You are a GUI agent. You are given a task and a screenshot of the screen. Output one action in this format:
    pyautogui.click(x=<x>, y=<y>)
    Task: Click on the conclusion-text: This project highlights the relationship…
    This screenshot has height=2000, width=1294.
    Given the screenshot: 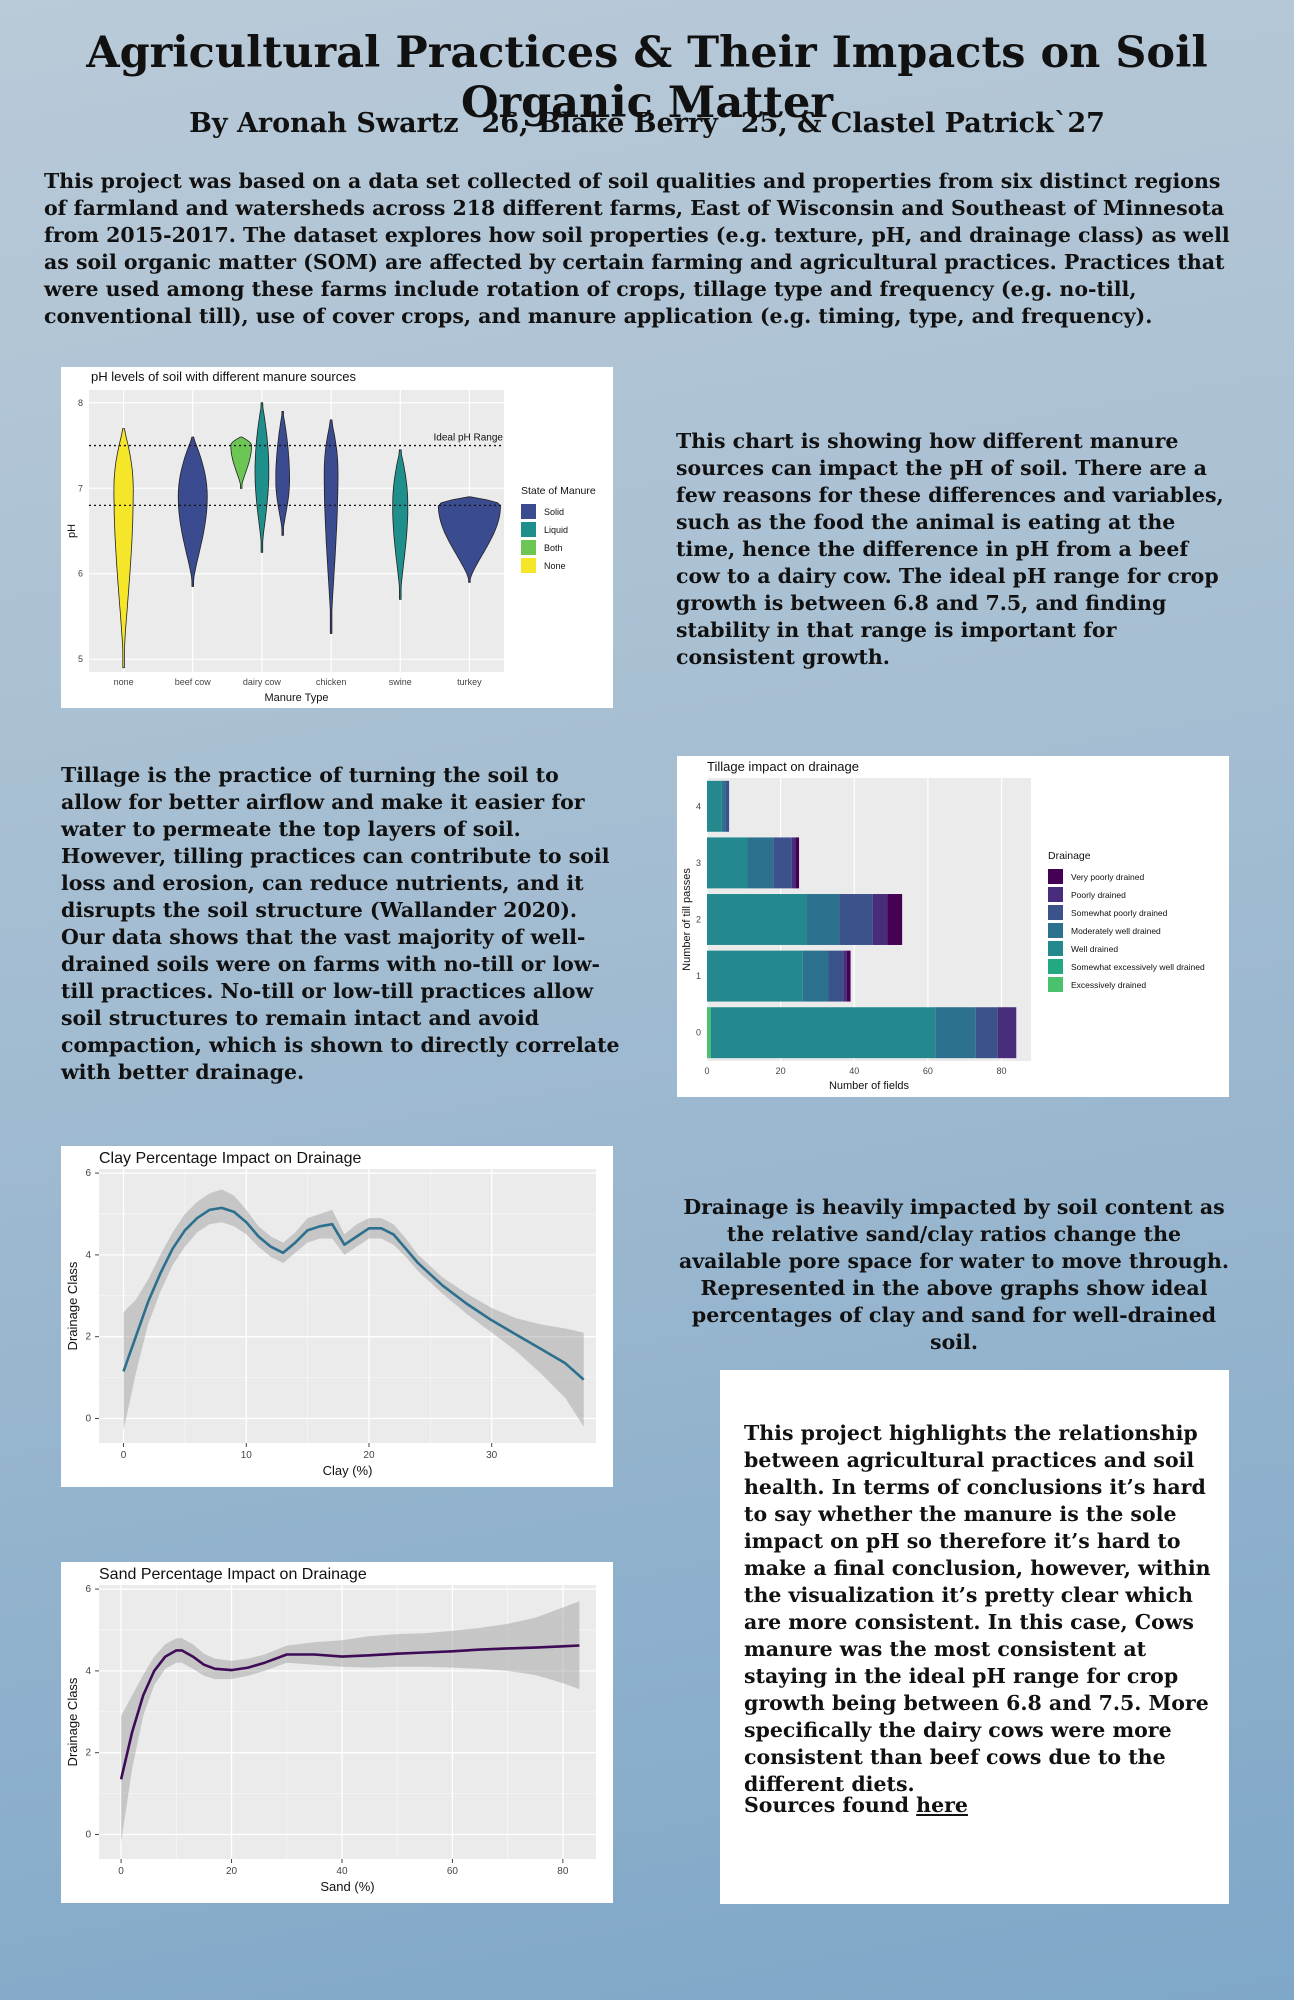 What is the action you would take?
    pyautogui.click(x=977, y=1608)
    